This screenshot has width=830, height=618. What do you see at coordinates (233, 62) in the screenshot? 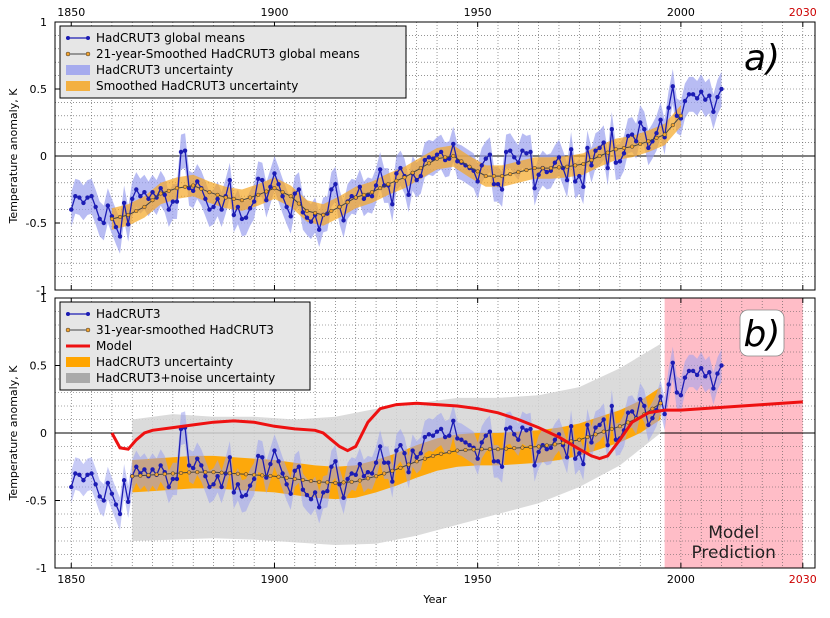
I see `legend-box` at bounding box center [233, 62].